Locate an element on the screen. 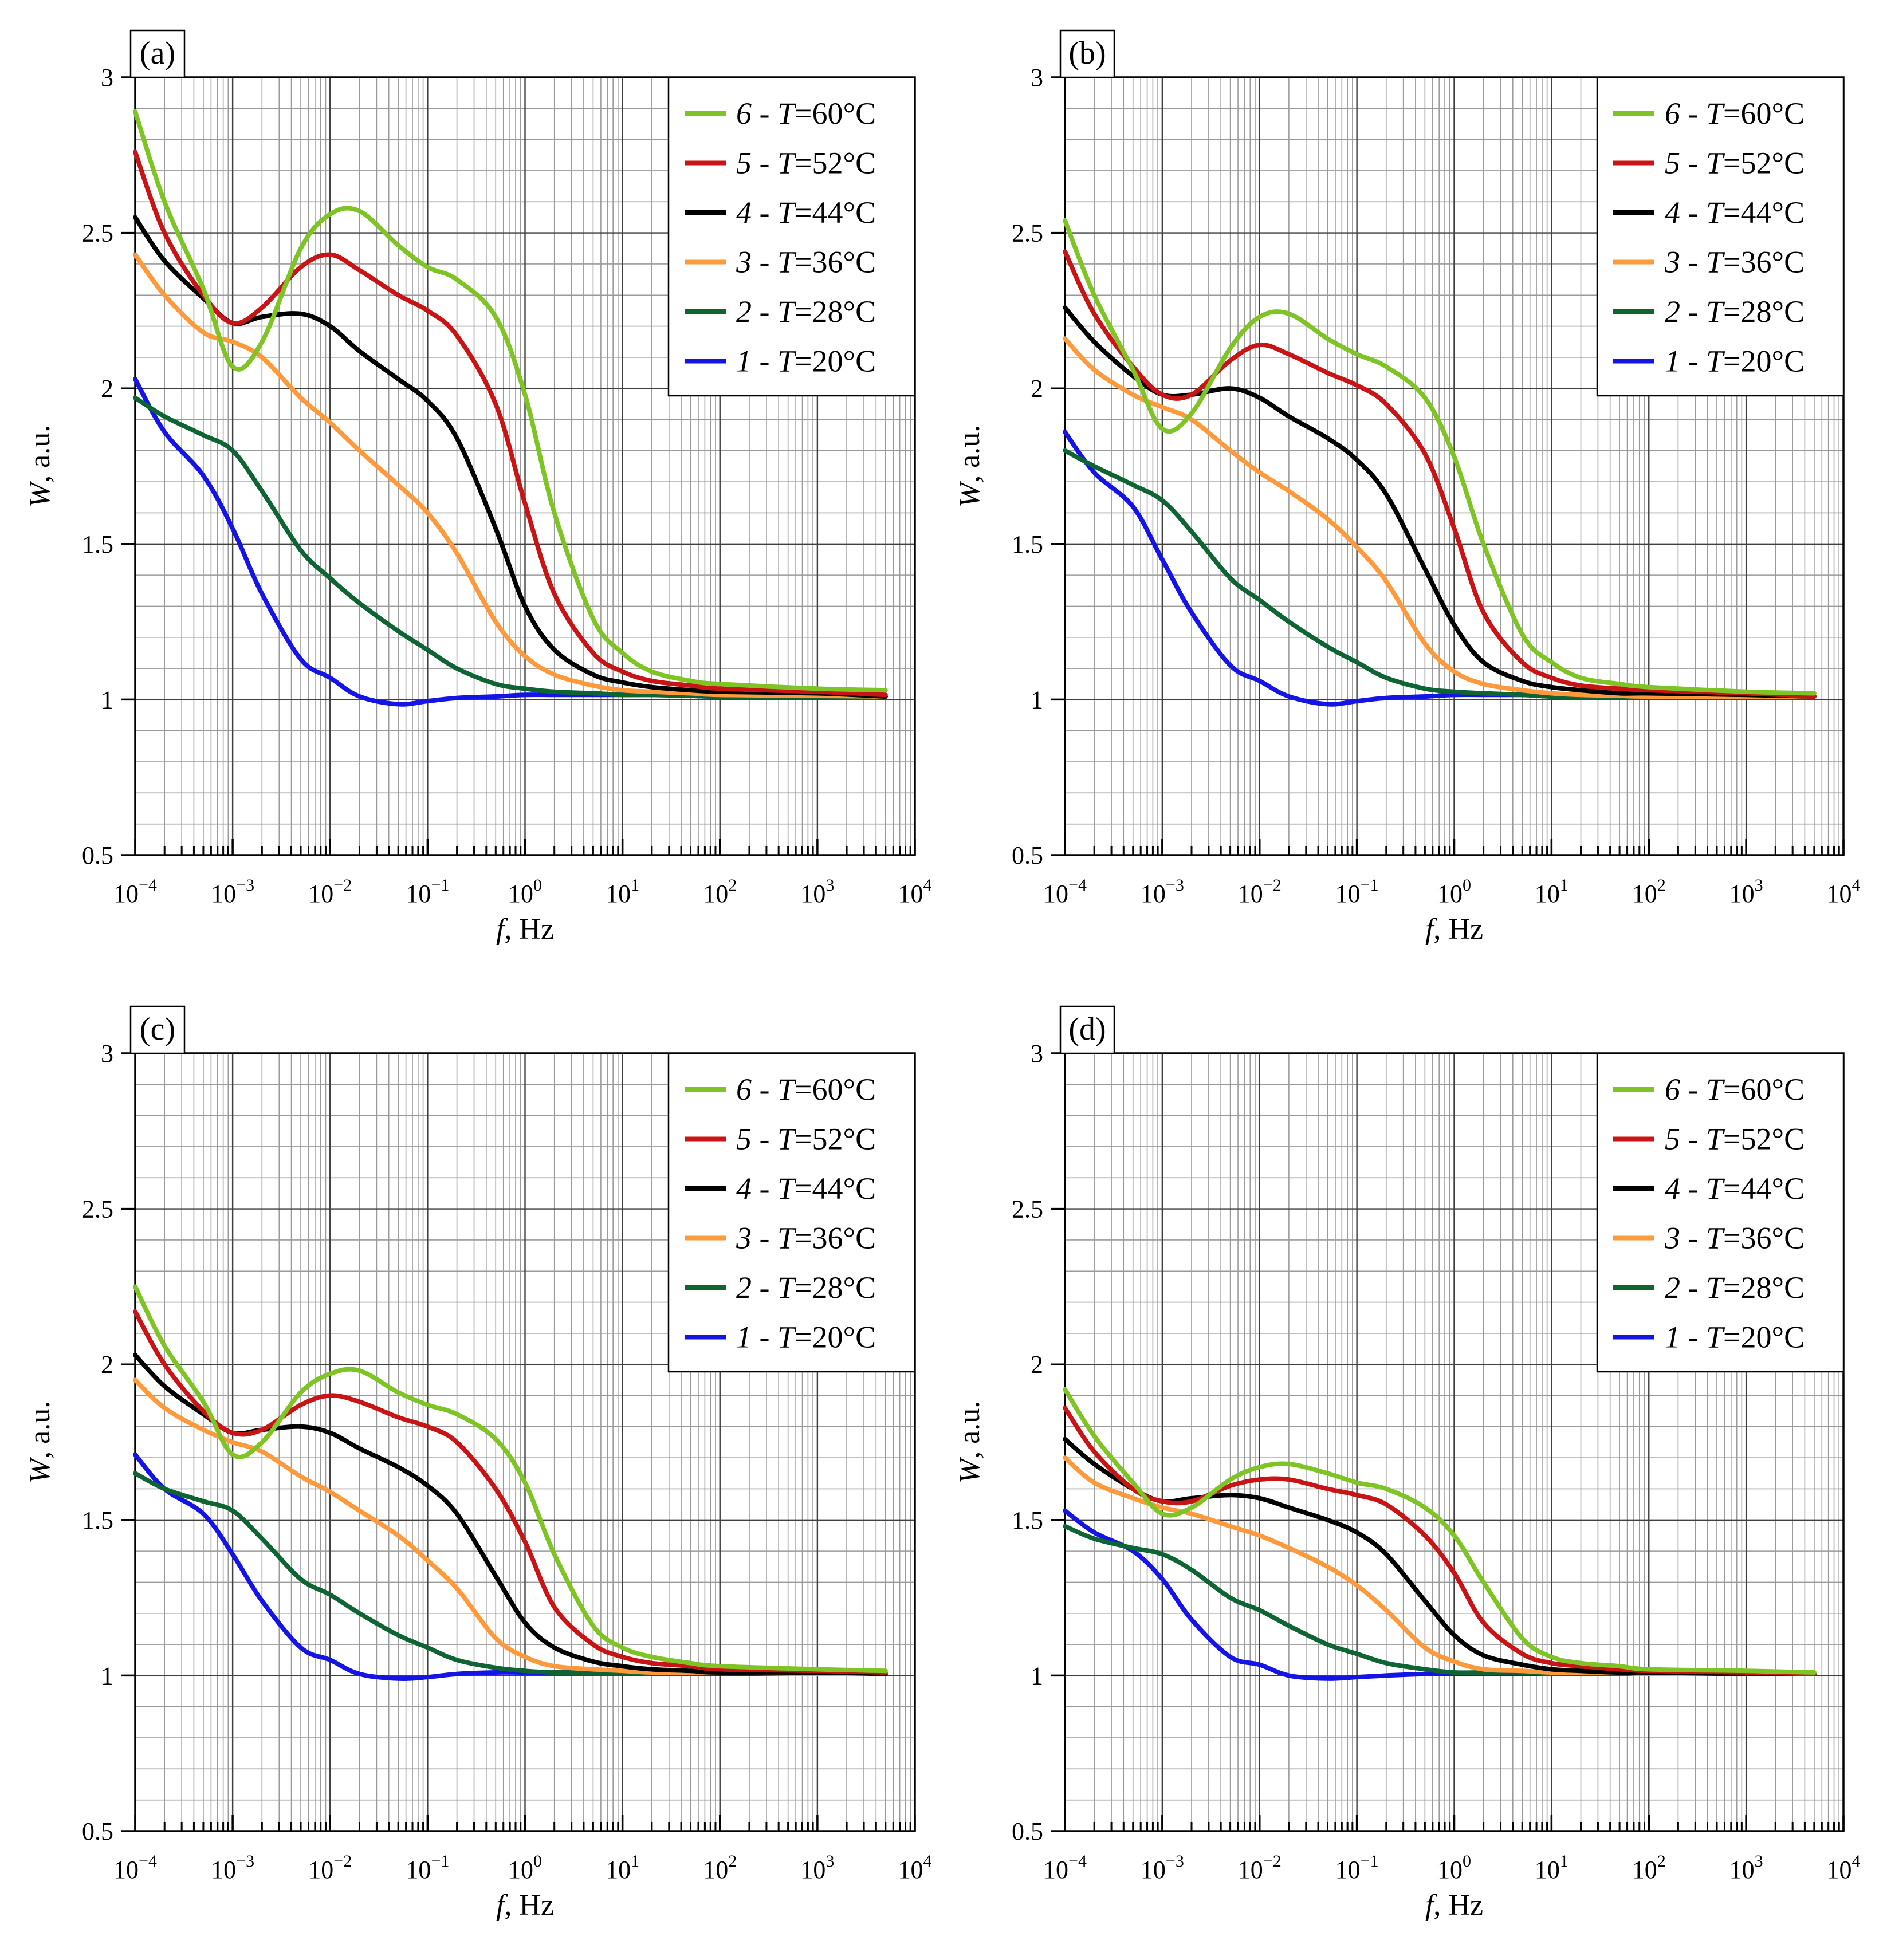 The width and height of the screenshot is (1879, 1960). panel-label: (d) is located at coordinates (1087, 1029).